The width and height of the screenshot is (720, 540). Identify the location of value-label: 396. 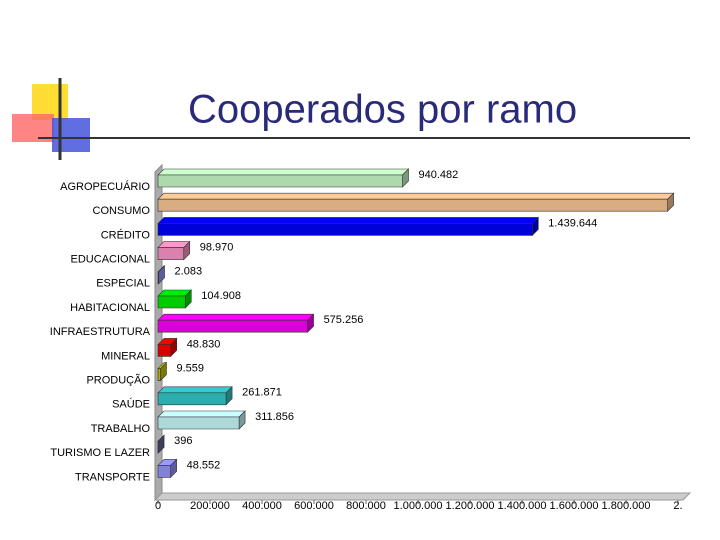
(183, 441).